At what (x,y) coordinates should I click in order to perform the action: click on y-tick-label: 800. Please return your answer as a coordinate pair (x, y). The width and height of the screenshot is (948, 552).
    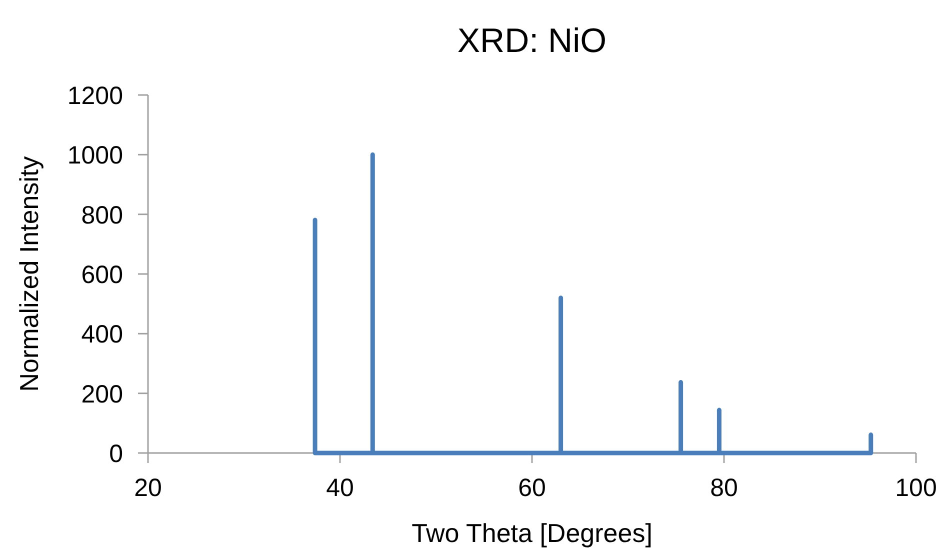
    Looking at the image, I should click on (102, 215).